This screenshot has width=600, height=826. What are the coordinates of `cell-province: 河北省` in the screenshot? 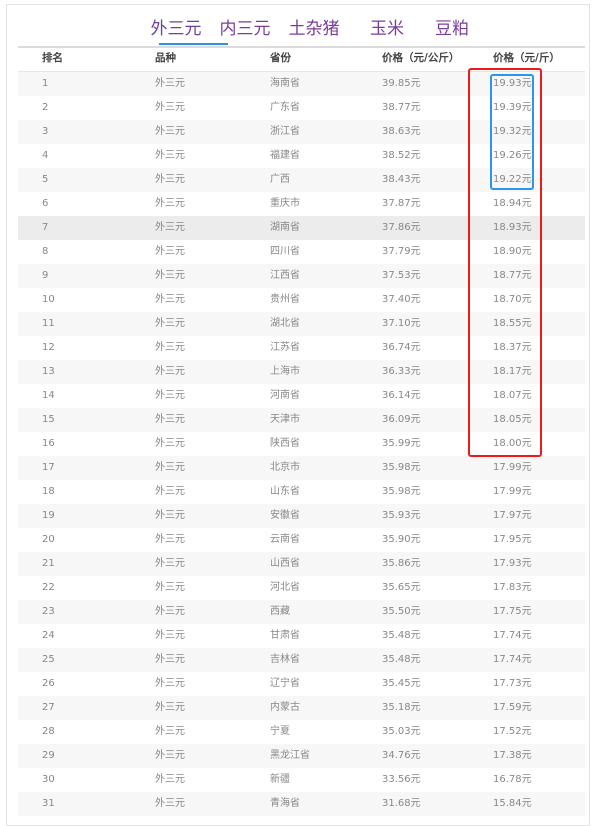 It's located at (285, 587).